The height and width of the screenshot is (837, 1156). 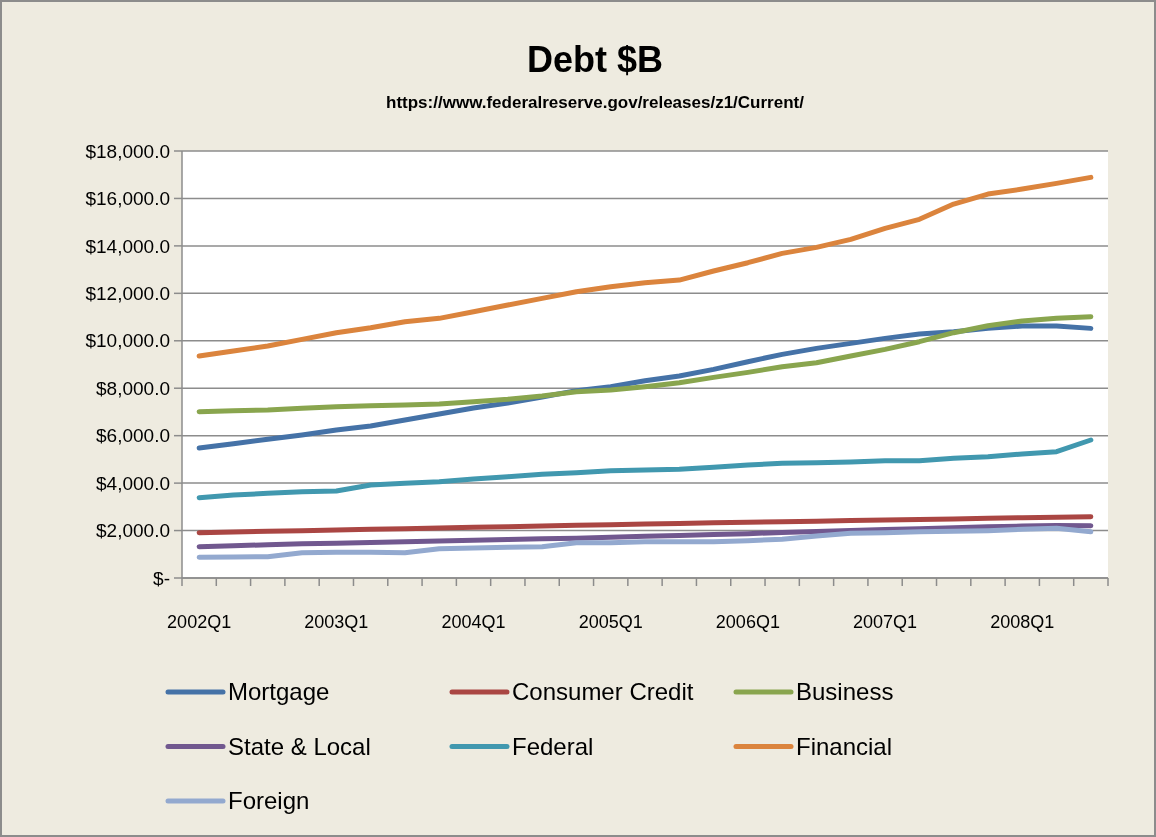 I want to click on y-tick-label: $-, so click(x=161, y=578).